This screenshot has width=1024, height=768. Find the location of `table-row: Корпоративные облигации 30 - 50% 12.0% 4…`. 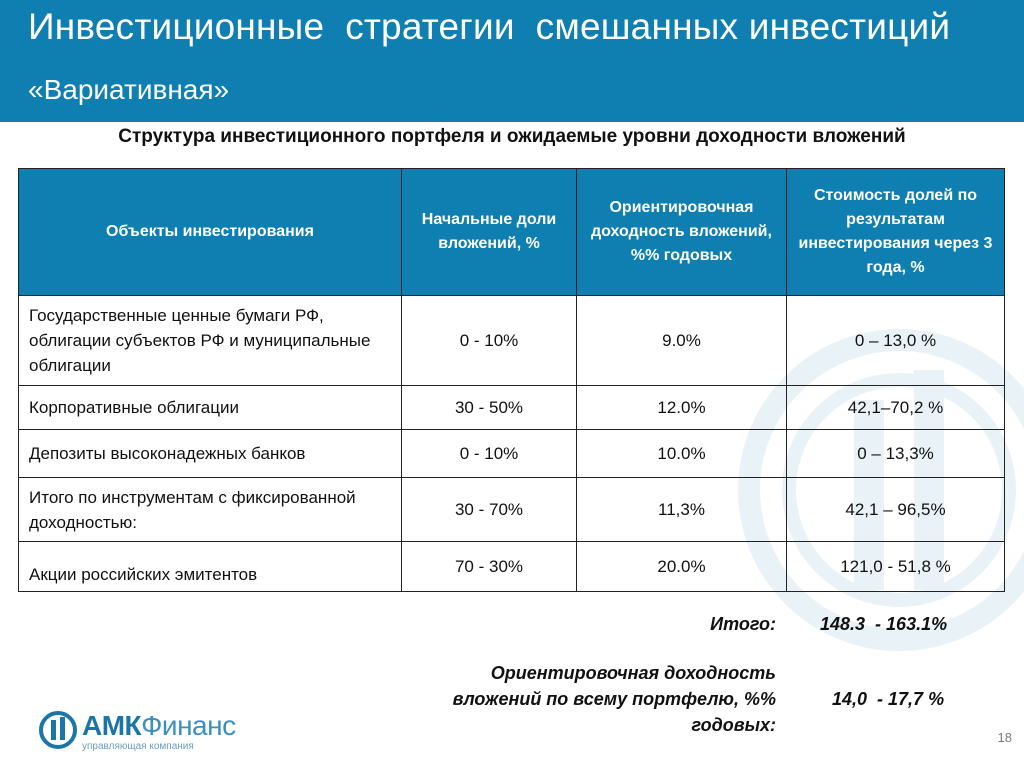

table-row: Корпоративные облигации 30 - 50% 12.0% 4… is located at coordinates (511, 407).